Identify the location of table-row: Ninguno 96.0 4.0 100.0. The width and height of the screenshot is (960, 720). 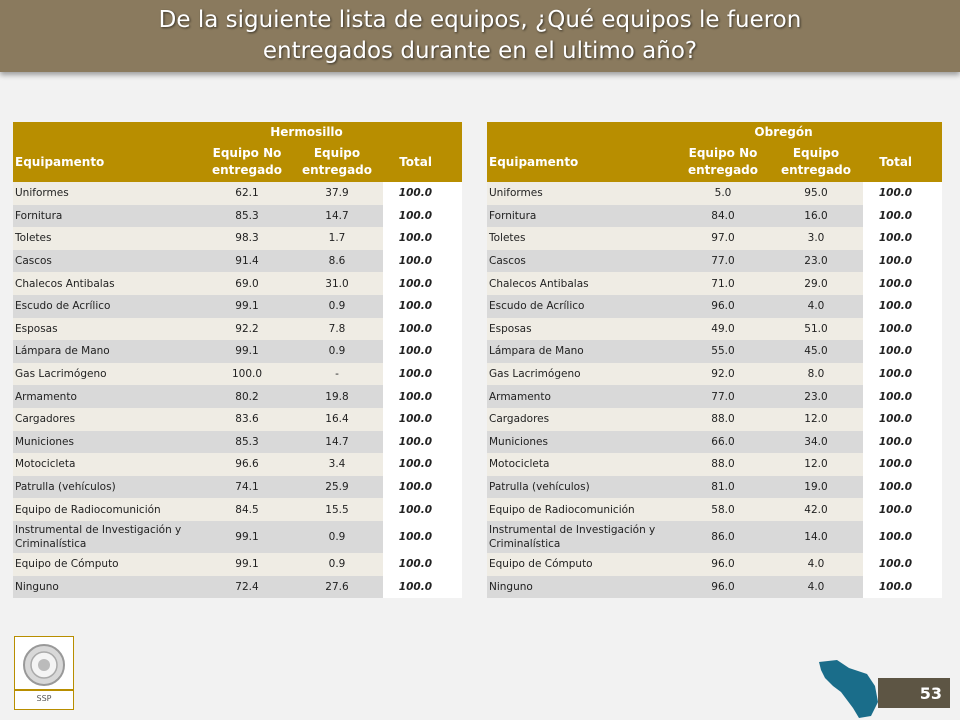
(715, 587).